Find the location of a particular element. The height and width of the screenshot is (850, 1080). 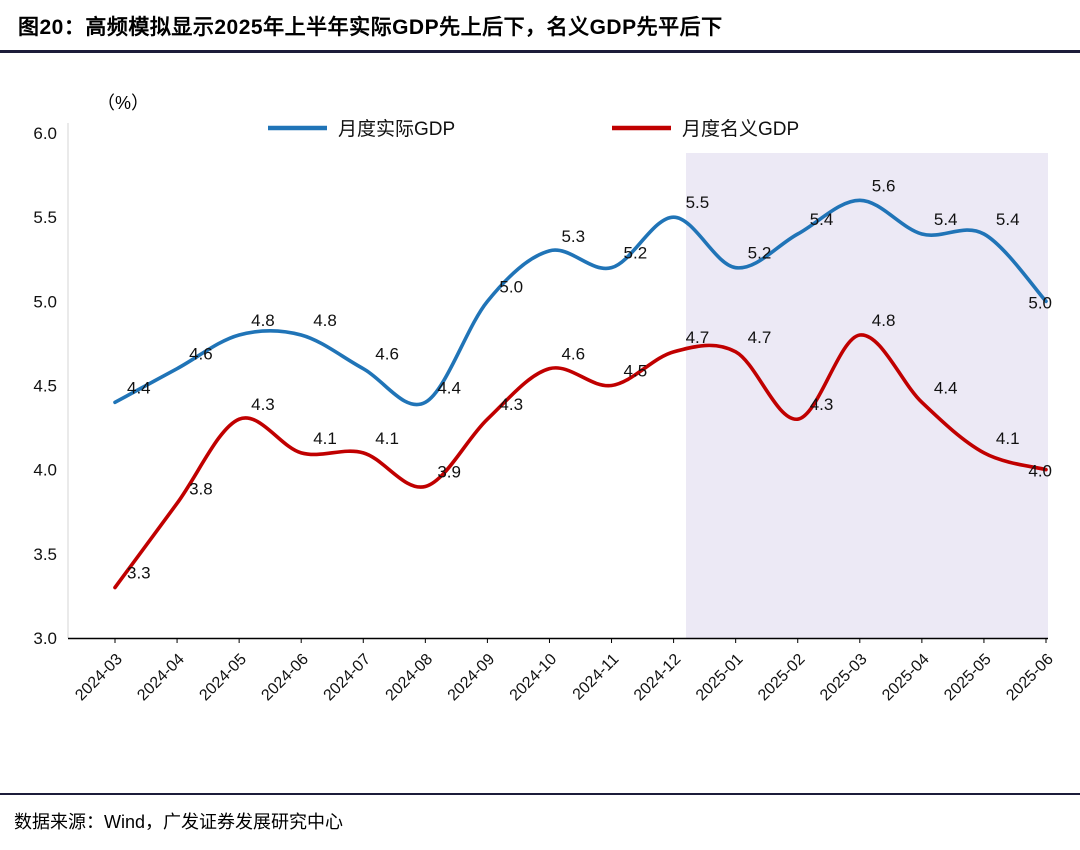

x-tick-label: 2024-07 is located at coordinates (348, 678).